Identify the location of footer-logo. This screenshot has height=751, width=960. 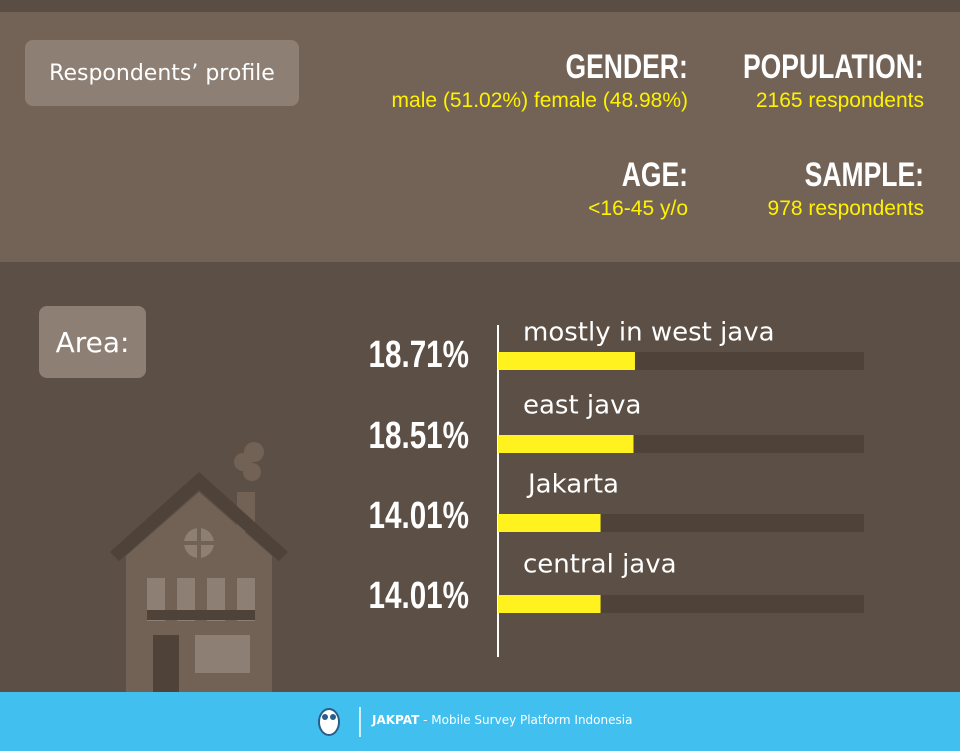
(339, 722).